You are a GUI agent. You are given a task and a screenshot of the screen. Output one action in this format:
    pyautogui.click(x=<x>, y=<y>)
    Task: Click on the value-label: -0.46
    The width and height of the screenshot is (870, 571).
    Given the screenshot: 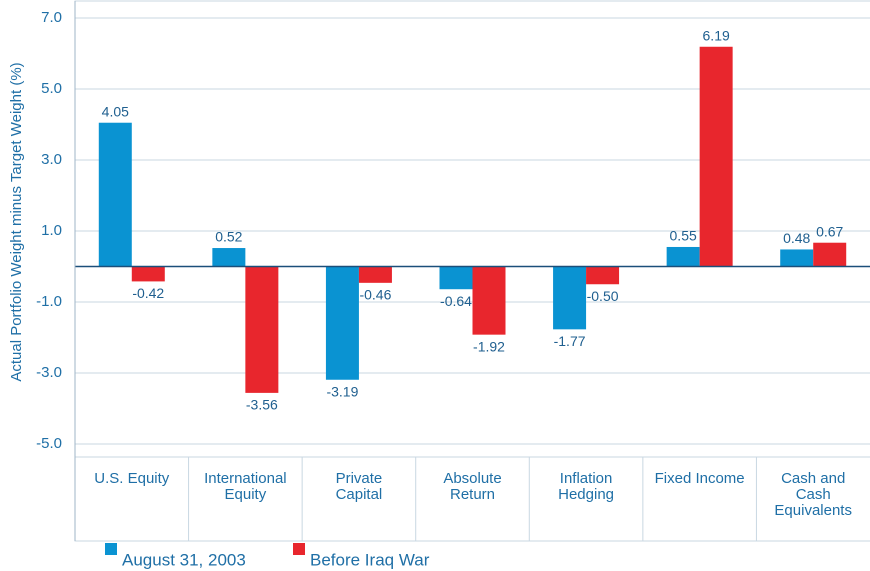 What is the action you would take?
    pyautogui.click(x=375, y=295)
    